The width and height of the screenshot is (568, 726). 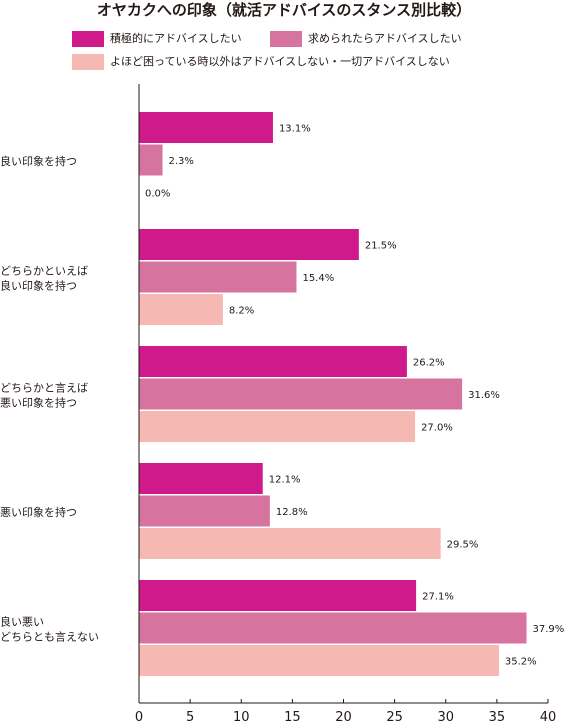 What do you see at coordinates (176, 38) in the screenshot?
I see `legend-label-active: 積極的にアドバイスしたい` at bounding box center [176, 38].